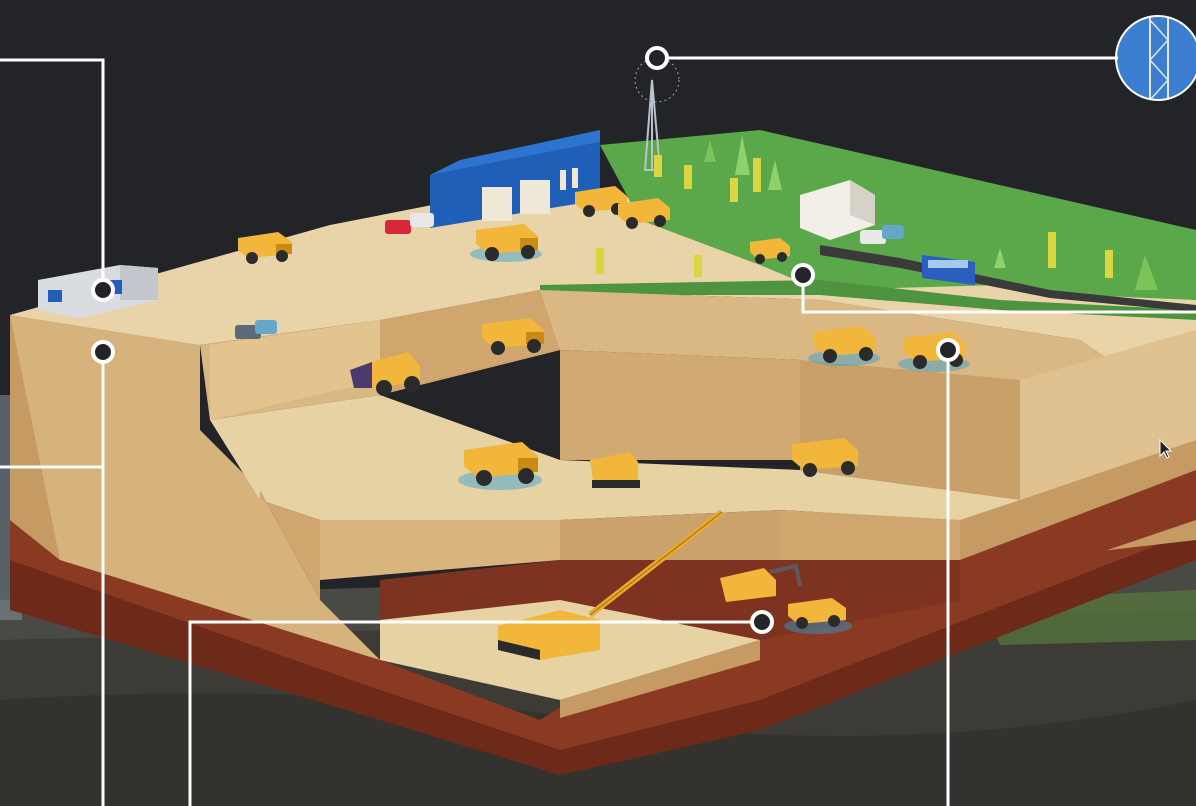  Describe the element at coordinates (1155, 58) in the screenshot. I see `tower-photo-inset` at that location.